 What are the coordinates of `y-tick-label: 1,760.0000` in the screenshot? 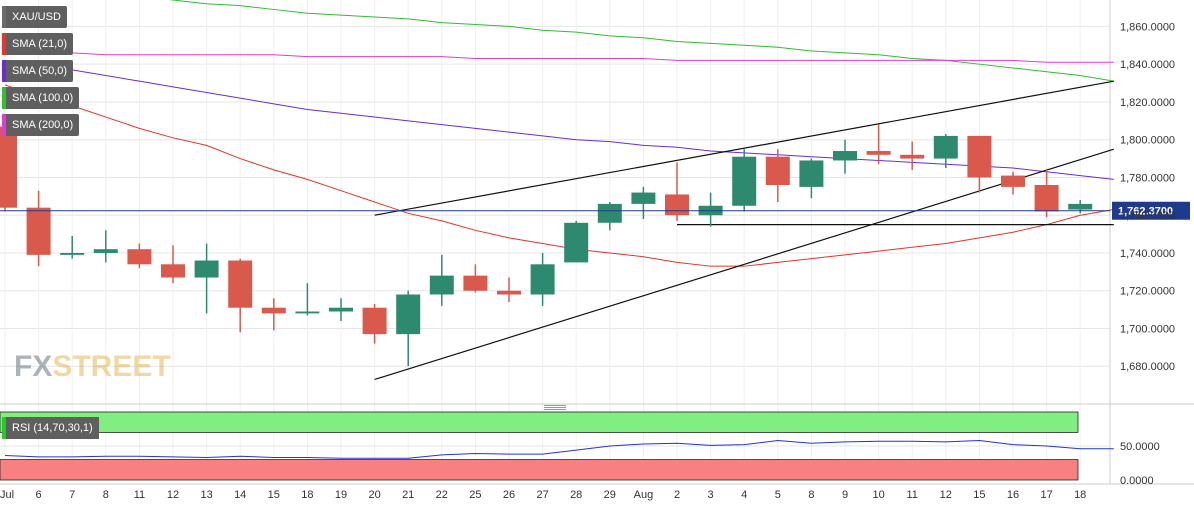 It's located at (1147, 216).